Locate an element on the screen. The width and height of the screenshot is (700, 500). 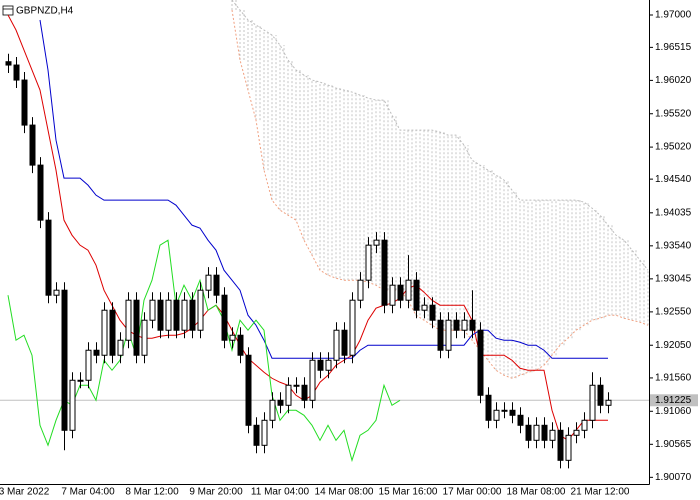
x-tick-label: 11 Mar 04:00 is located at coordinates (280, 492).